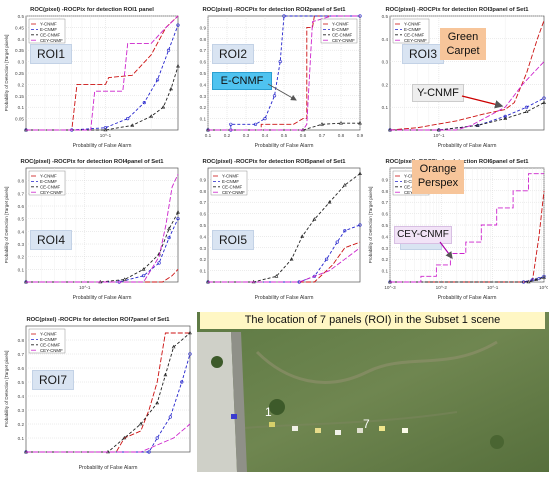 The width and height of the screenshot is (550, 477). Describe the element at coordinates (360, 135) in the screenshot. I see `x-tick-label: 0.9` at that location.